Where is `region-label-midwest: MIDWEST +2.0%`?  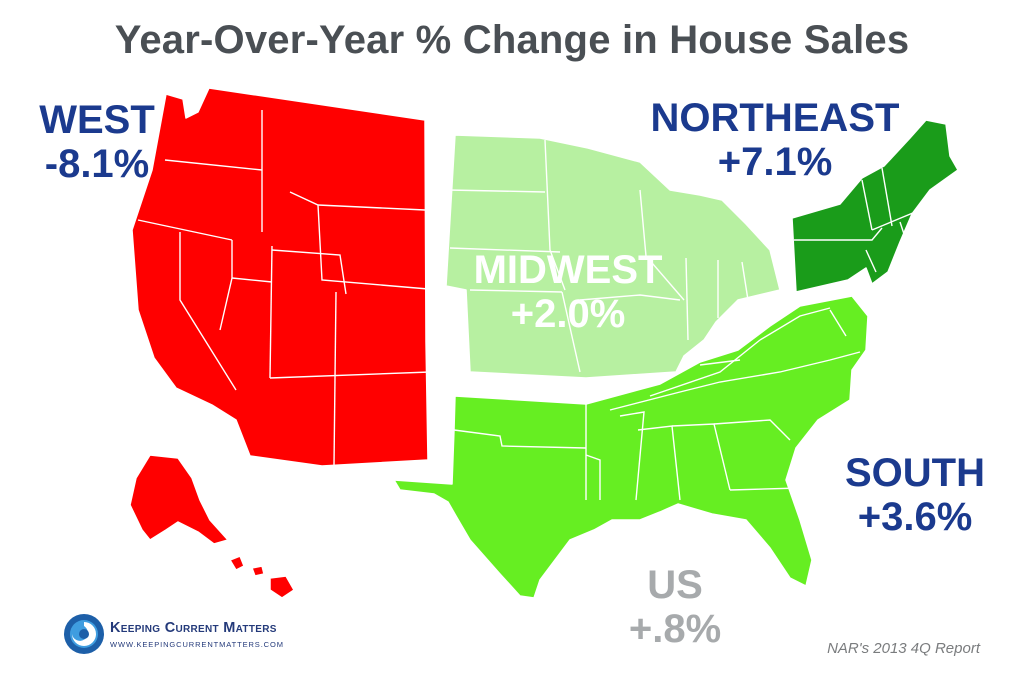
region-label-midwest: MIDWEST +2.0% is located at coordinates (568, 292).